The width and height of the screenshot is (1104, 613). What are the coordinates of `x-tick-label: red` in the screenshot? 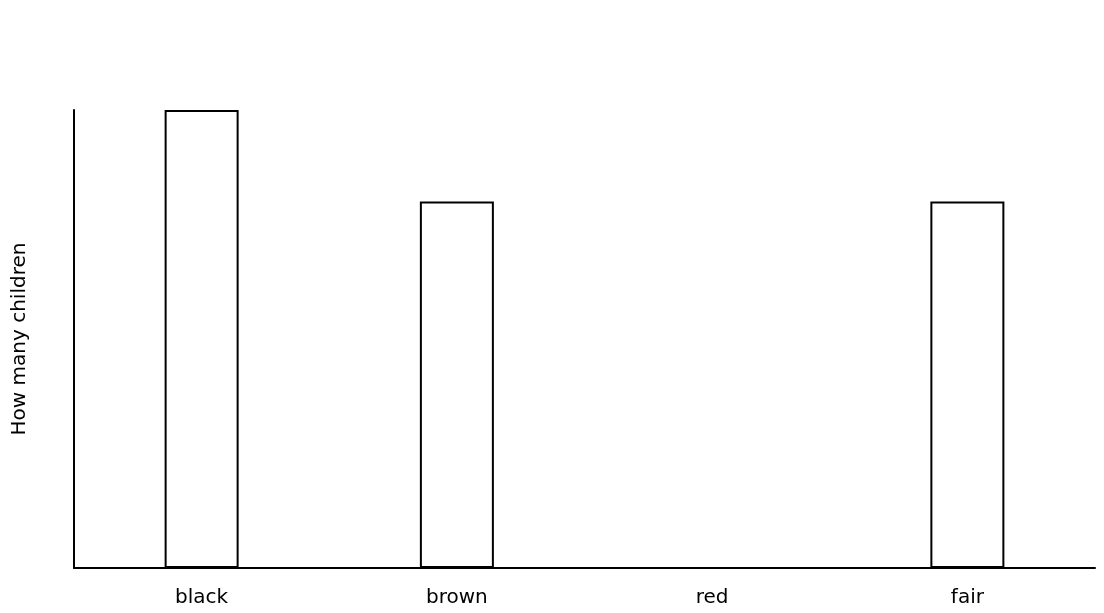 It's located at (712, 596).